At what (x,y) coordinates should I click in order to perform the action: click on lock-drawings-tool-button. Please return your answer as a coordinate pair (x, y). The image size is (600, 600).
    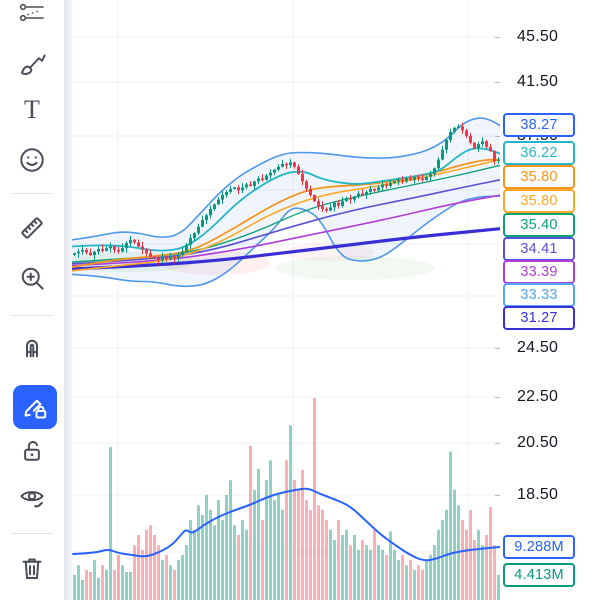
    Looking at the image, I should click on (35, 407).